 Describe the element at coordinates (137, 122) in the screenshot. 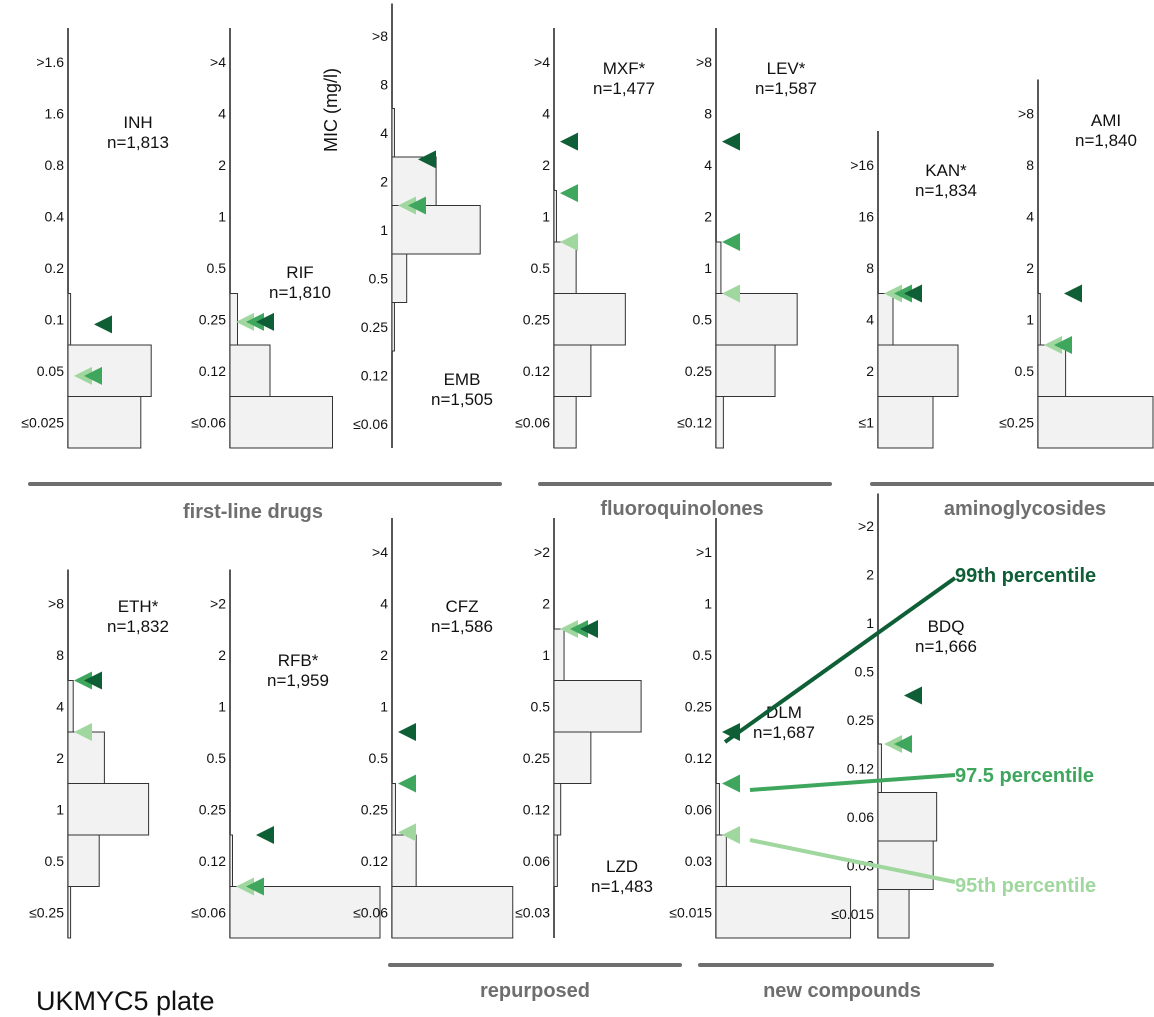

I see `drug-name: INH` at that location.